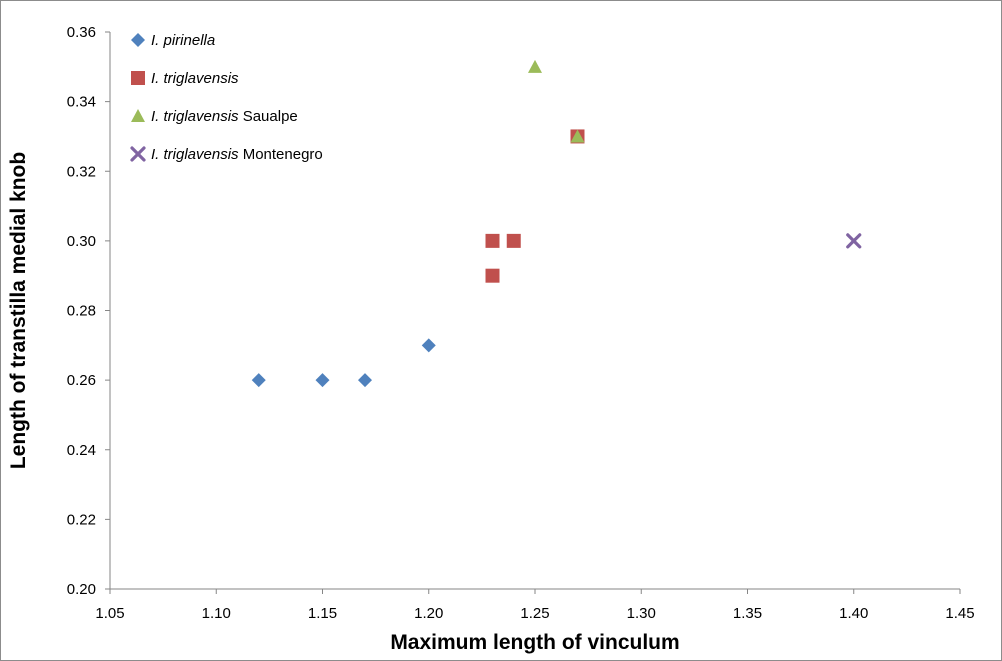 This screenshot has height=661, width=1002. Describe the element at coordinates (641, 613) in the screenshot. I see `x-tick-label: 1.30` at that location.